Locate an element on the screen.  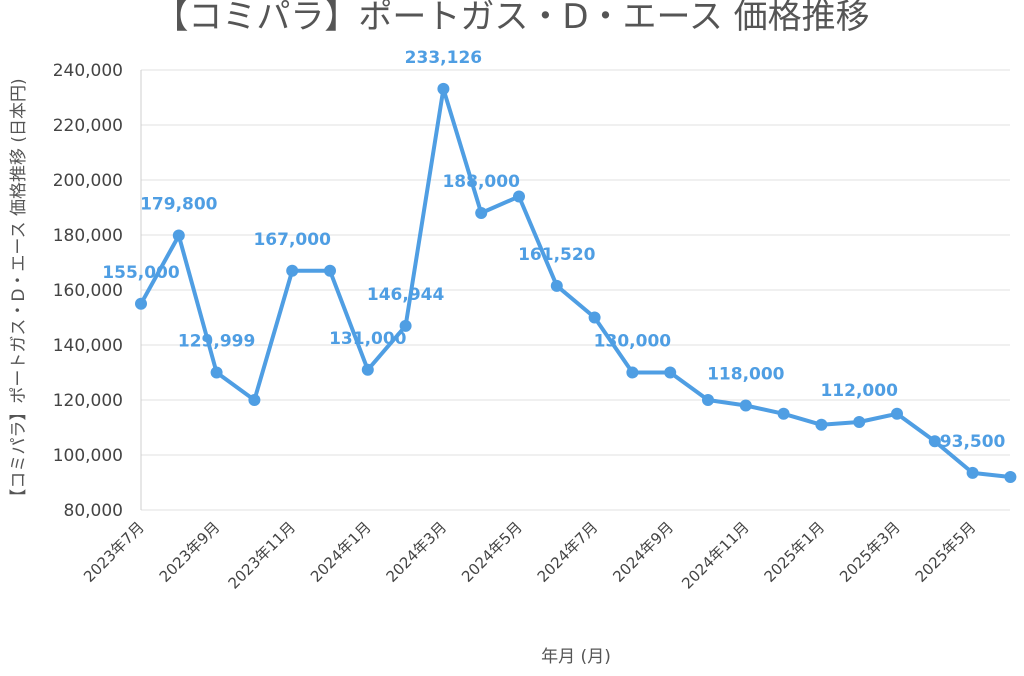
x-tick-label: 2025年1月 is located at coordinates (795, 552).